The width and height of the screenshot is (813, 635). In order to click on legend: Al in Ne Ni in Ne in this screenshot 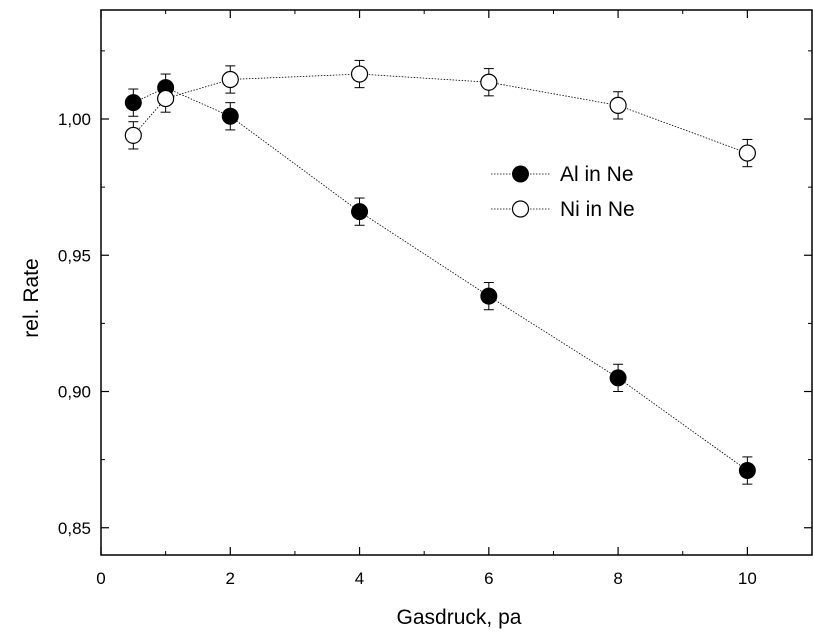, I will do `click(563, 192)`.